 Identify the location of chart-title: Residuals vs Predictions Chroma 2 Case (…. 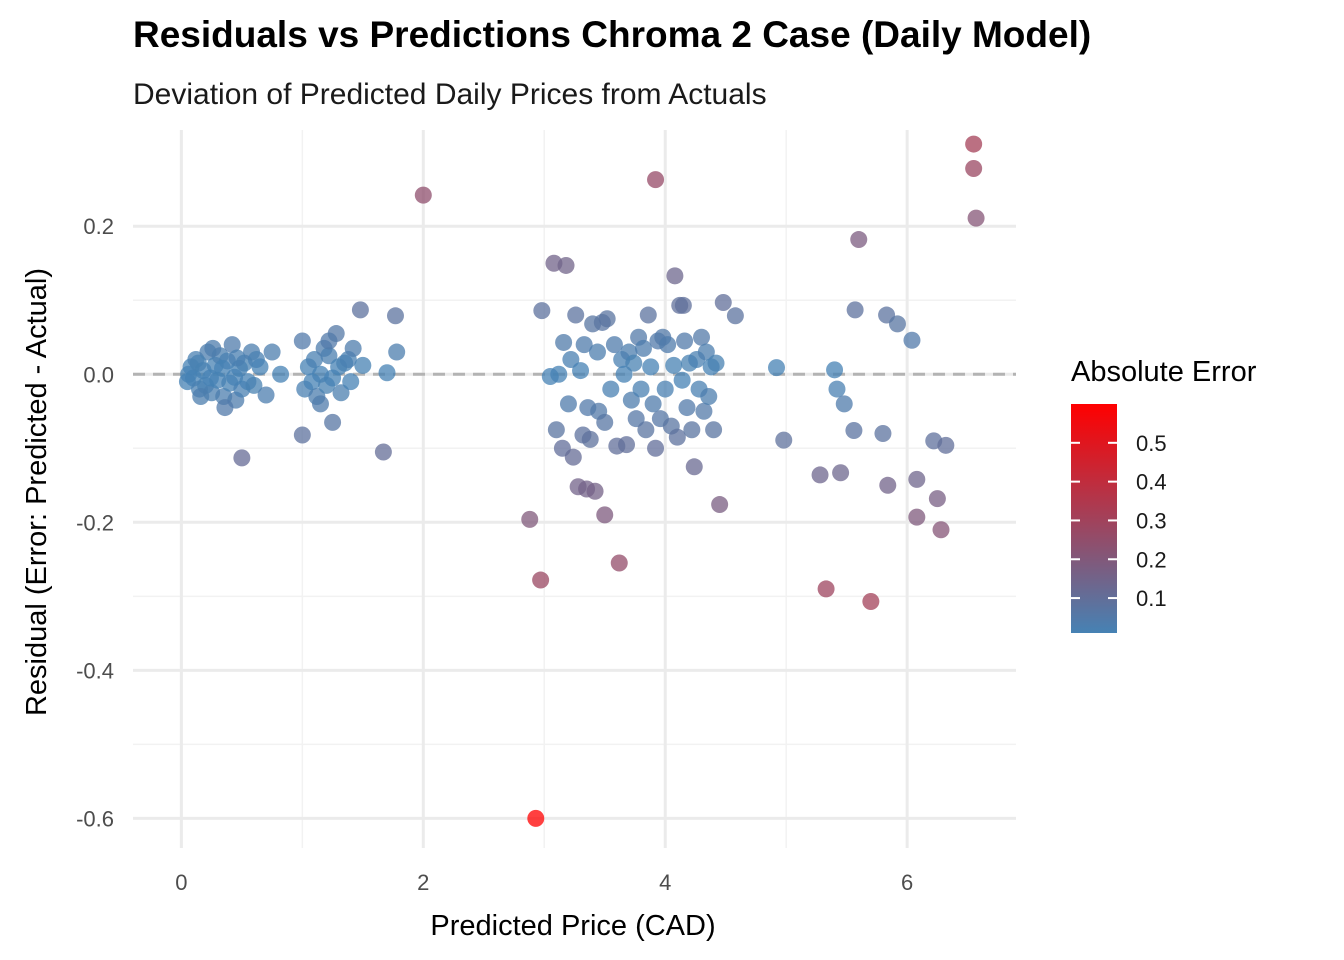
(612, 34).